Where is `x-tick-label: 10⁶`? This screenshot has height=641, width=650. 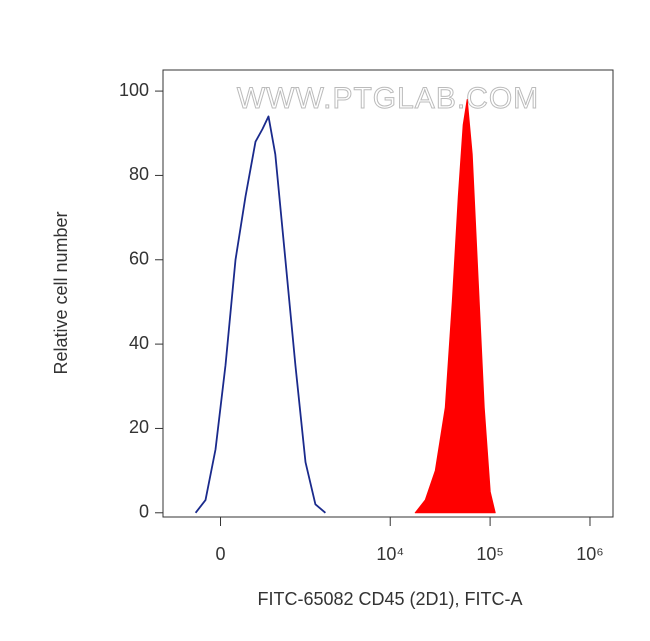 x-tick-label: 10⁶ is located at coordinates (589, 554).